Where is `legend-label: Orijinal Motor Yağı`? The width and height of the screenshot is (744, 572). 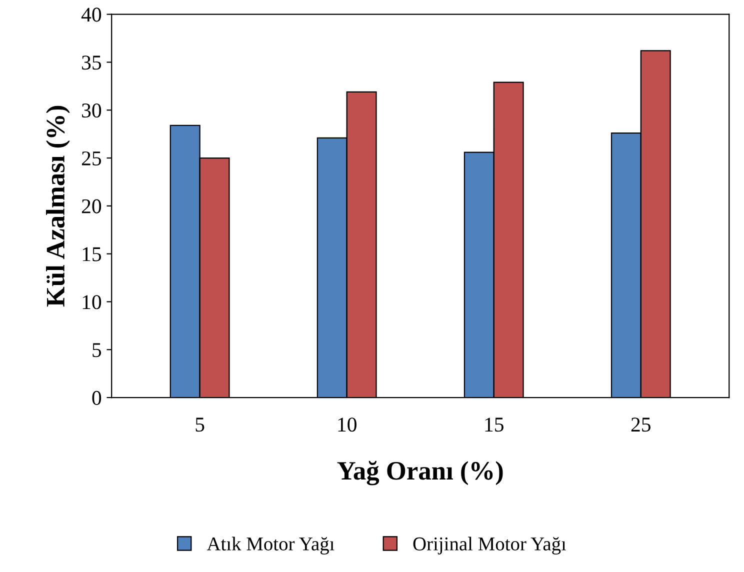 legend-label: Orijinal Motor Yağı is located at coordinates (489, 545).